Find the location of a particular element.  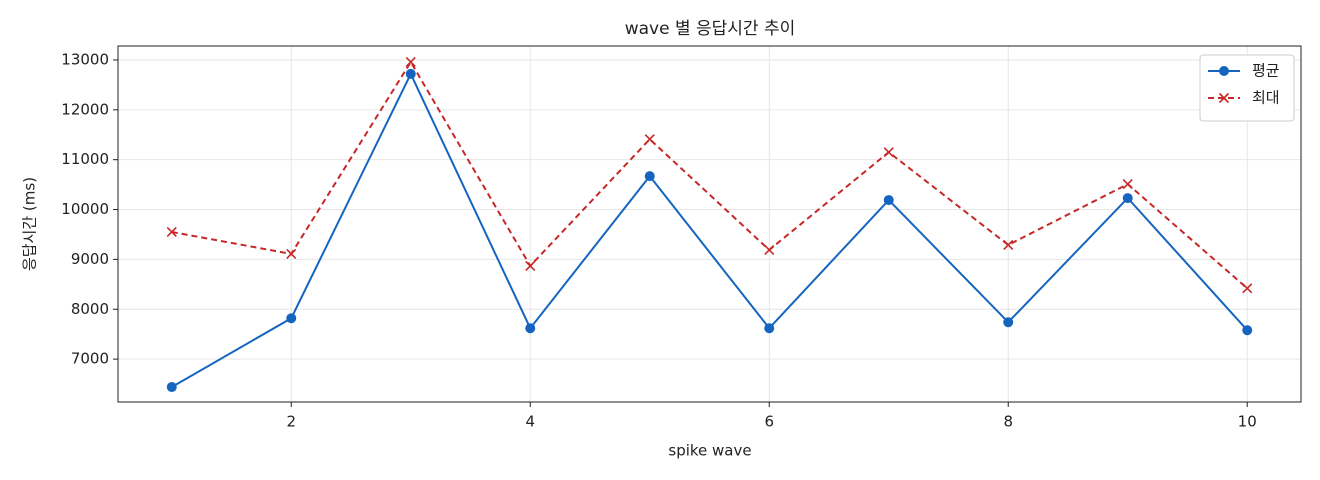

y-tick-label: 12000 is located at coordinates (85, 109).